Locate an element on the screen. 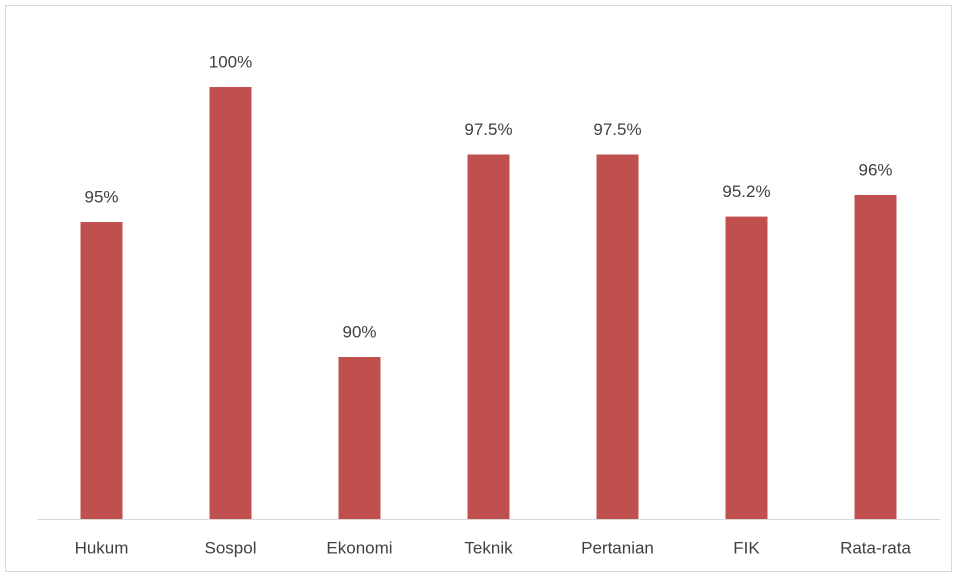  x-tick-label: Pertanian is located at coordinates (617, 547).